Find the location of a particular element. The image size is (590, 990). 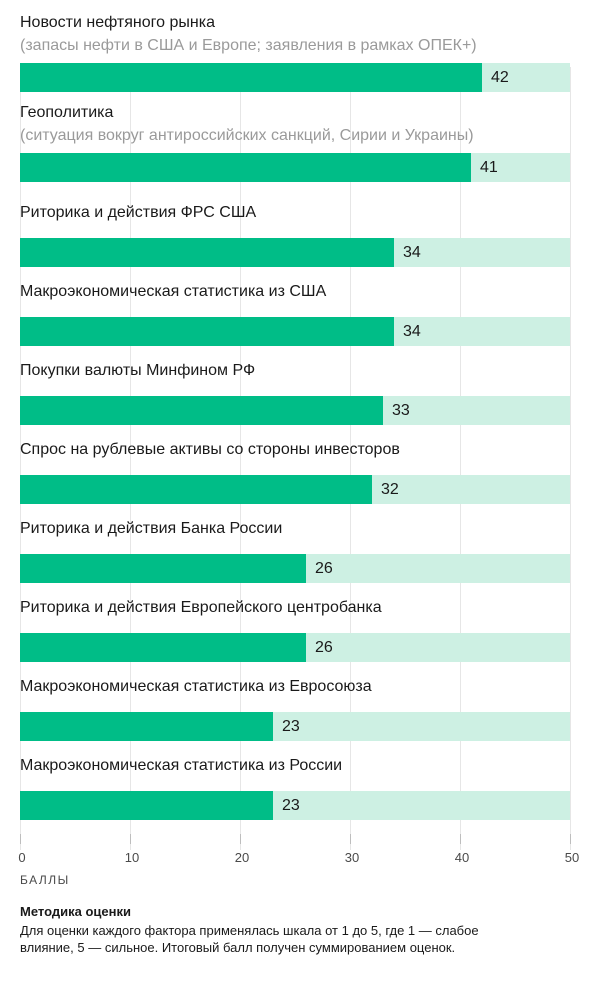

bar-track: 41 is located at coordinates (295, 167).